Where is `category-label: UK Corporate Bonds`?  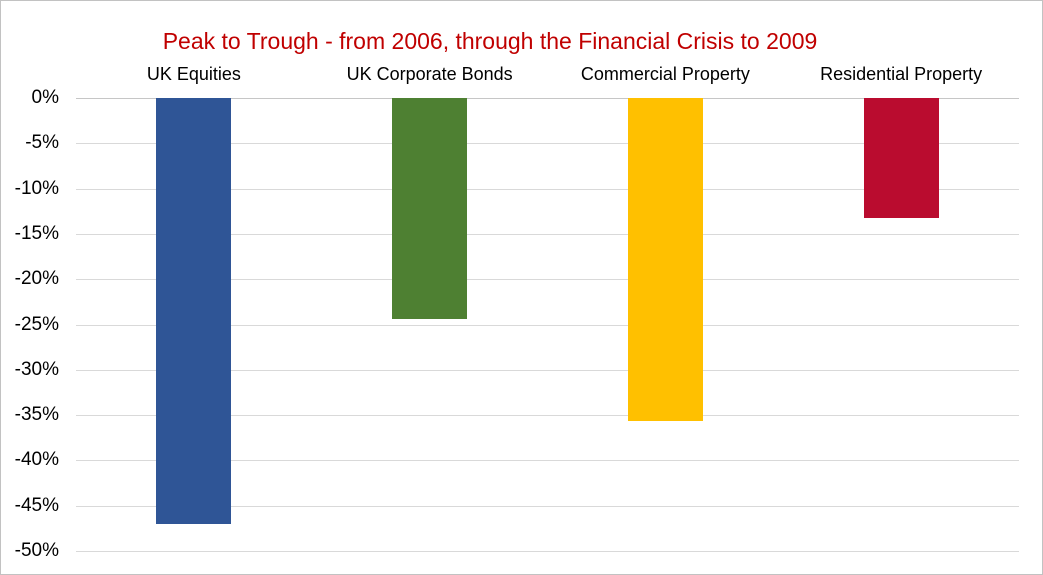 category-label: UK Corporate Bonds is located at coordinates (429, 74).